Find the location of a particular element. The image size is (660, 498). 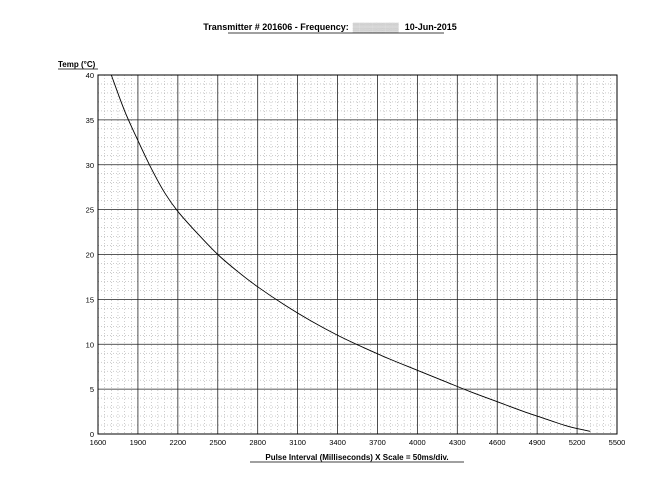

x-tick-label: 4900 is located at coordinates (537, 442).